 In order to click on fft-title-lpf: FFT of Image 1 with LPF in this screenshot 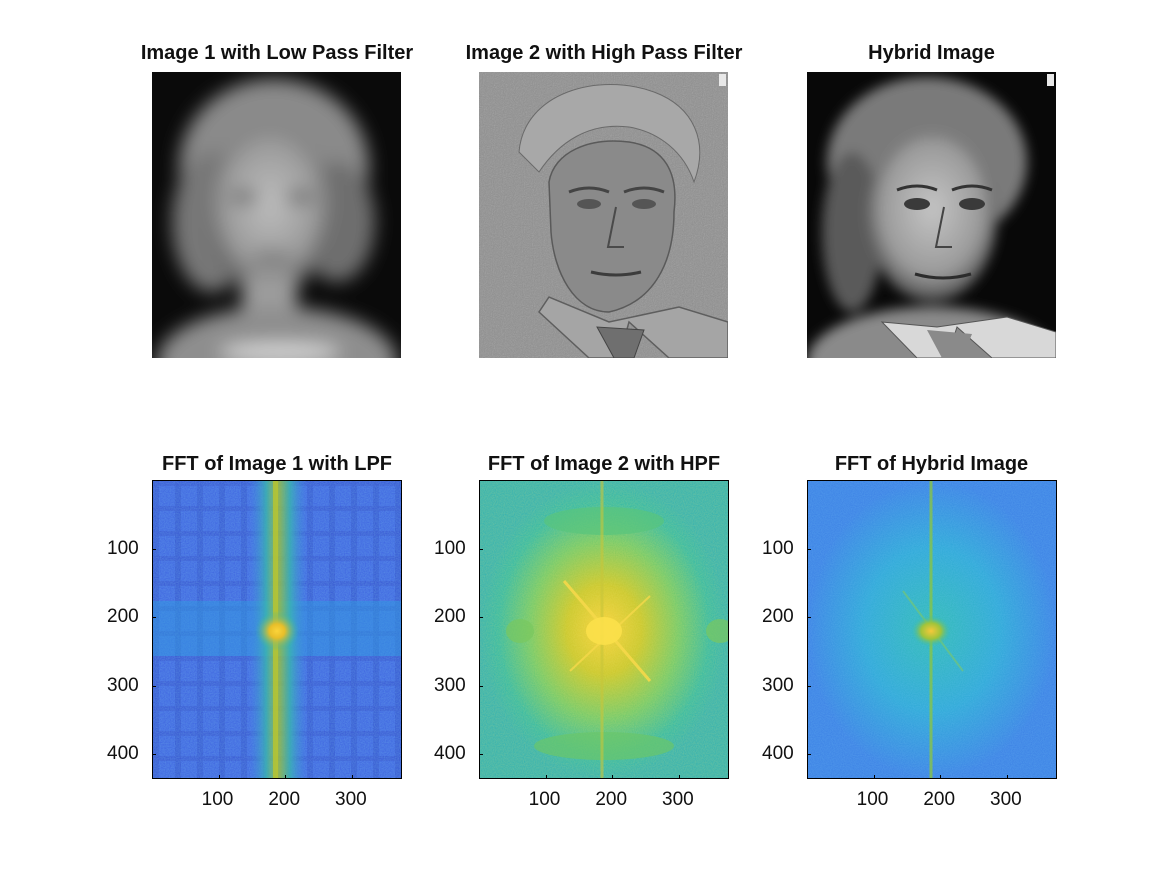, I will do `click(277, 464)`.